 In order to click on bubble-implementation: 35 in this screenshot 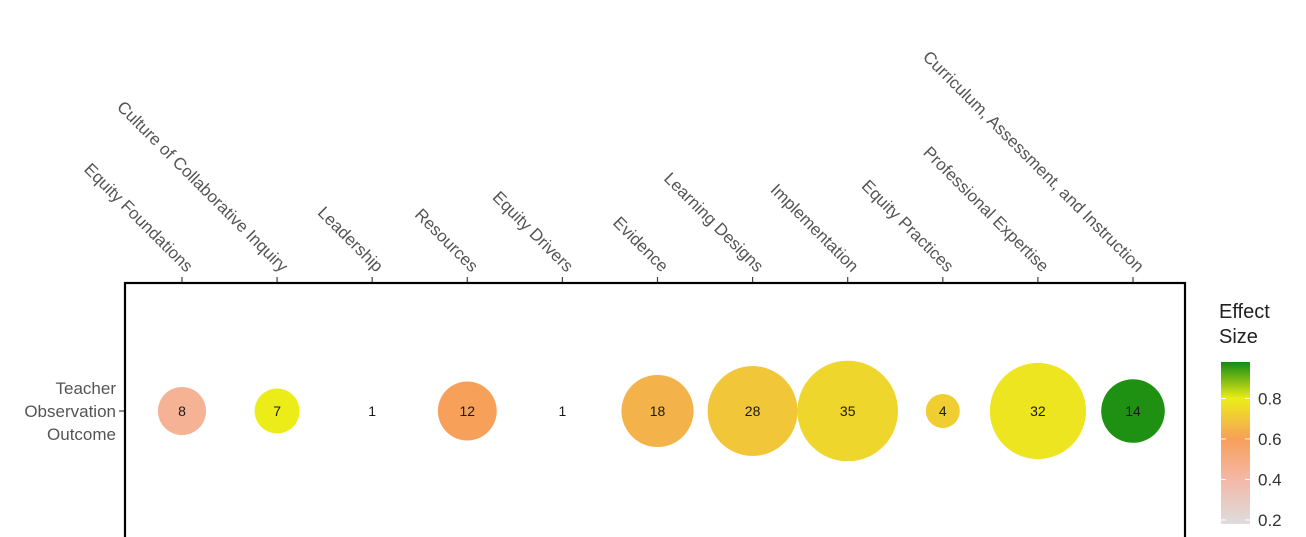, I will do `click(847, 411)`.